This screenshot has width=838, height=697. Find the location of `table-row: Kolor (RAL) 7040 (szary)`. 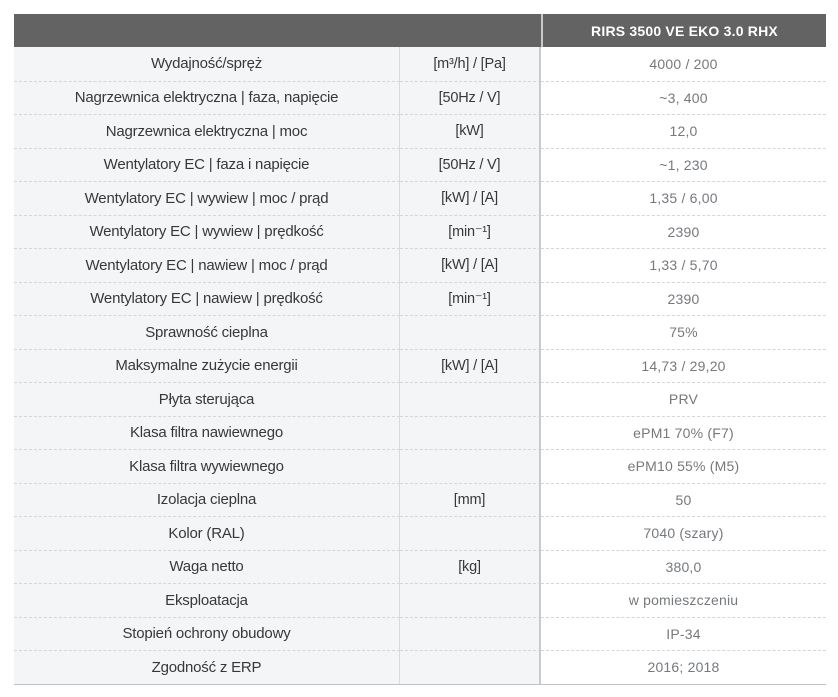

table-row: Kolor (RAL) 7040 (szary) is located at coordinates (420, 533).